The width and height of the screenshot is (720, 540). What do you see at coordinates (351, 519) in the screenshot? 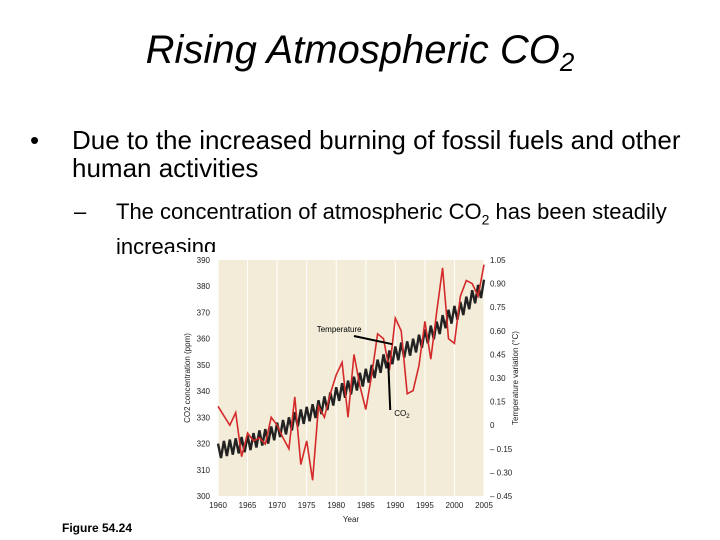
I see `x-axis-label: Year` at bounding box center [351, 519].